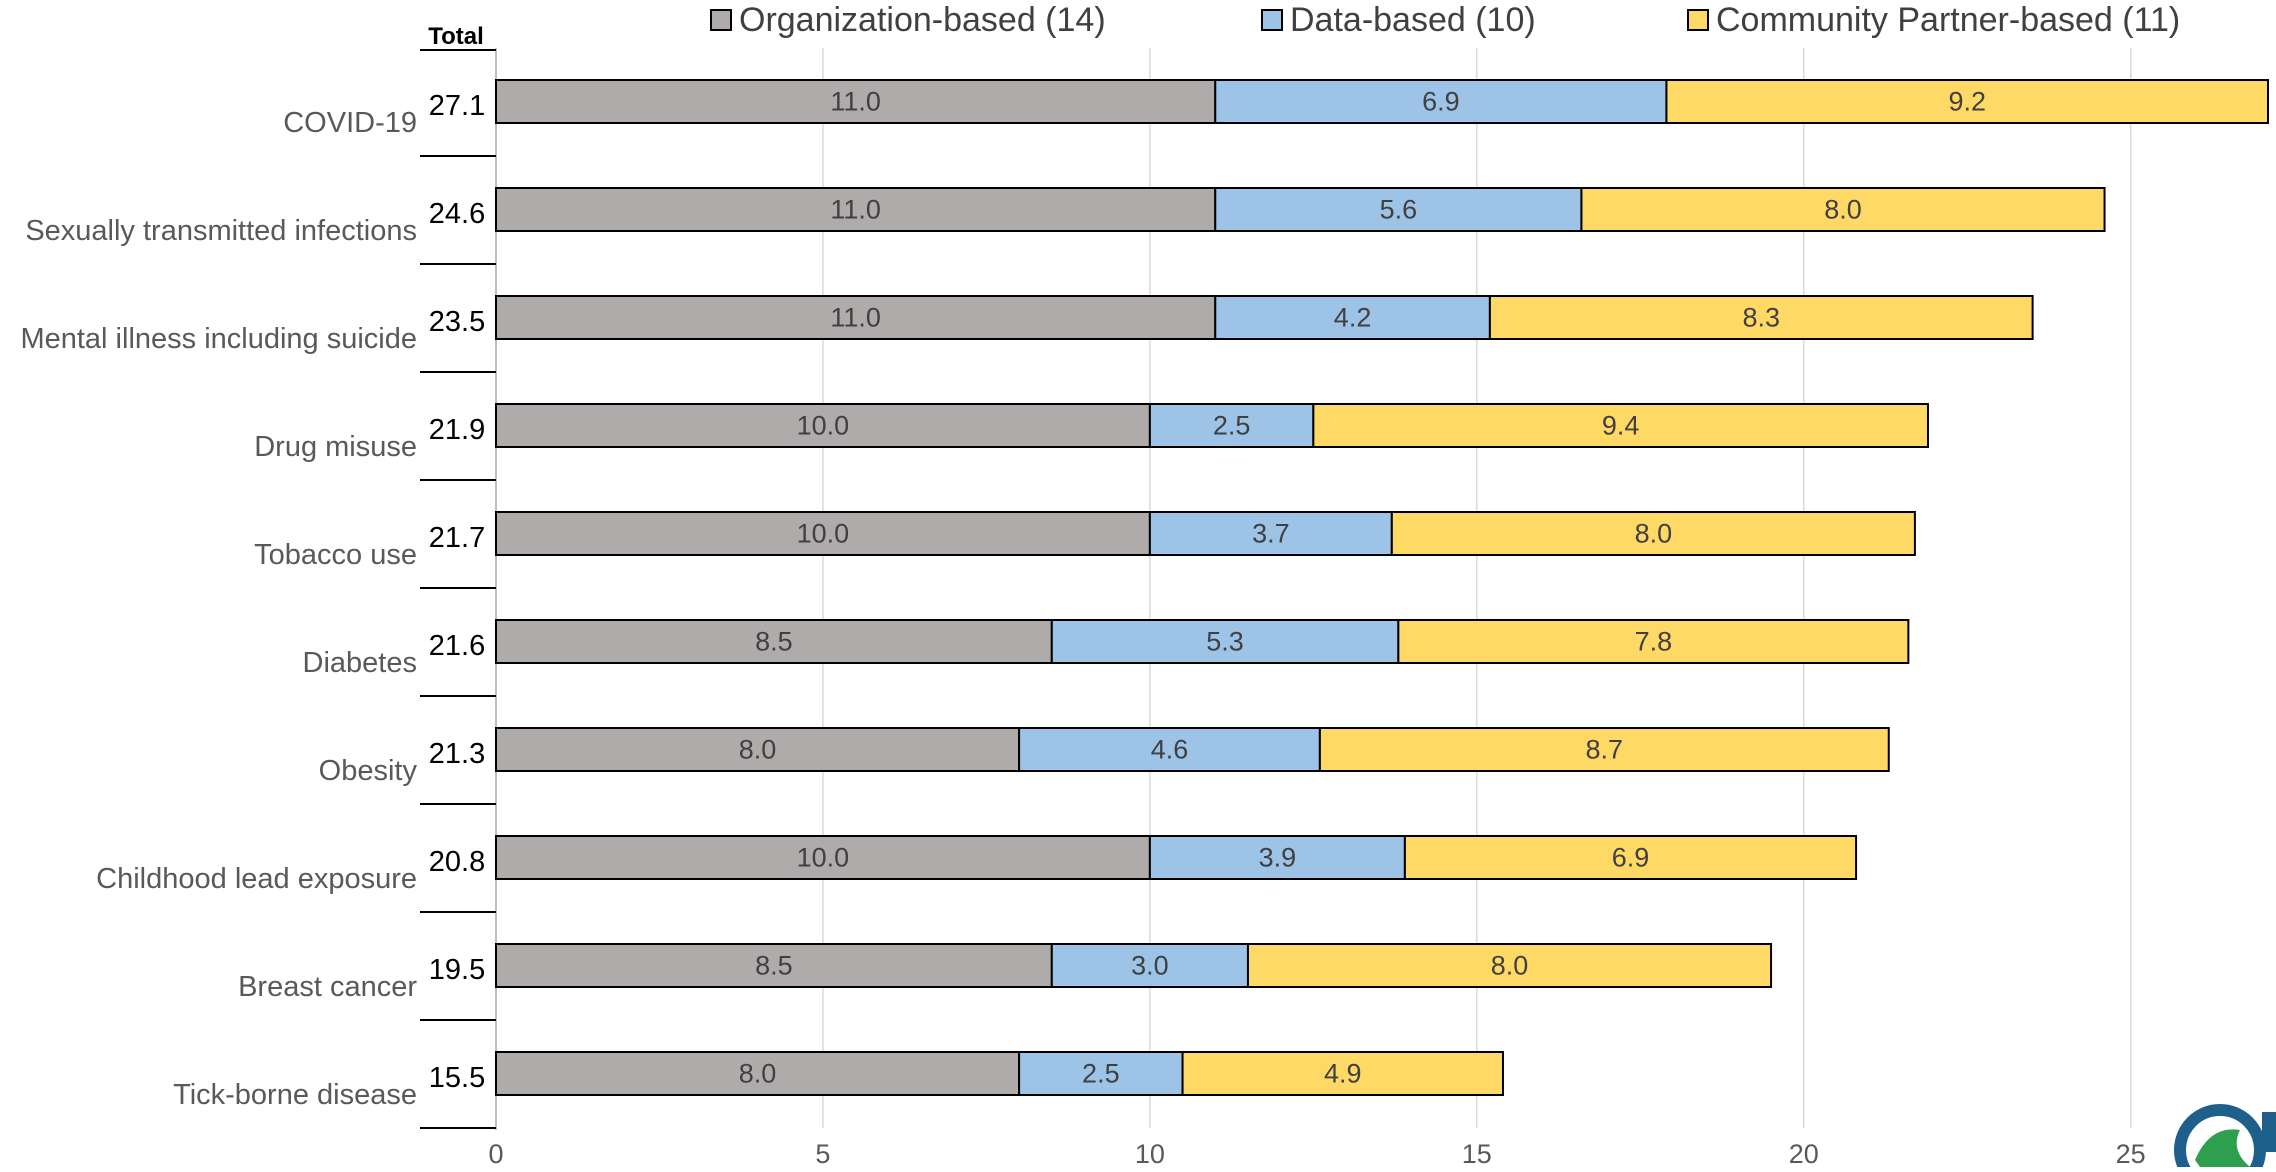 The height and width of the screenshot is (1172, 2276). I want to click on bar-value-label: 9.2, so click(1967, 102).